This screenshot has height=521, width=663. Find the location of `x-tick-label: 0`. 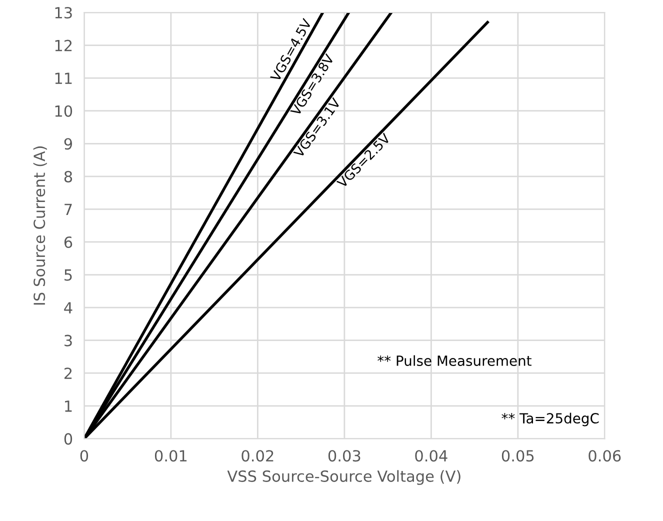

x-tick-label: 0 is located at coordinates (84, 456).